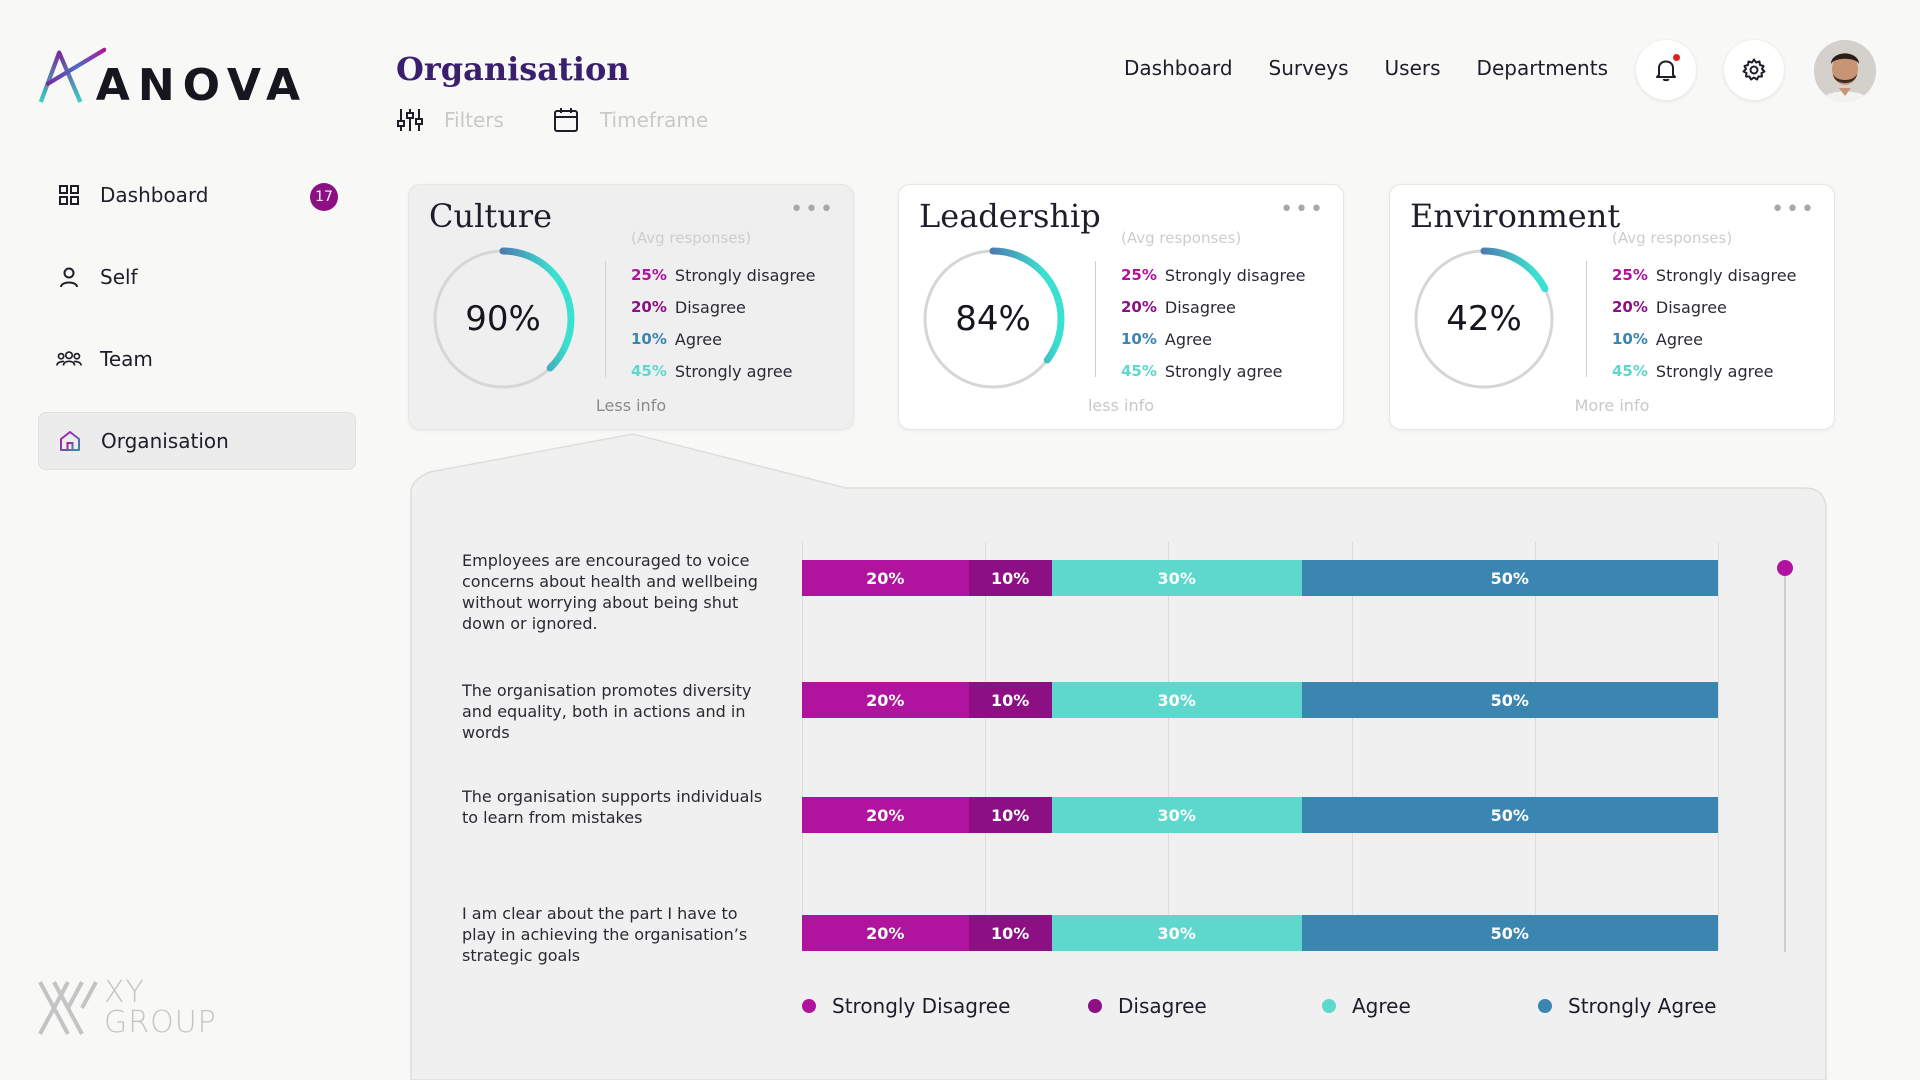 The height and width of the screenshot is (1080, 1920). Describe the element at coordinates (173, 78) in the screenshot. I see `anova-logo: ANOVA` at that location.